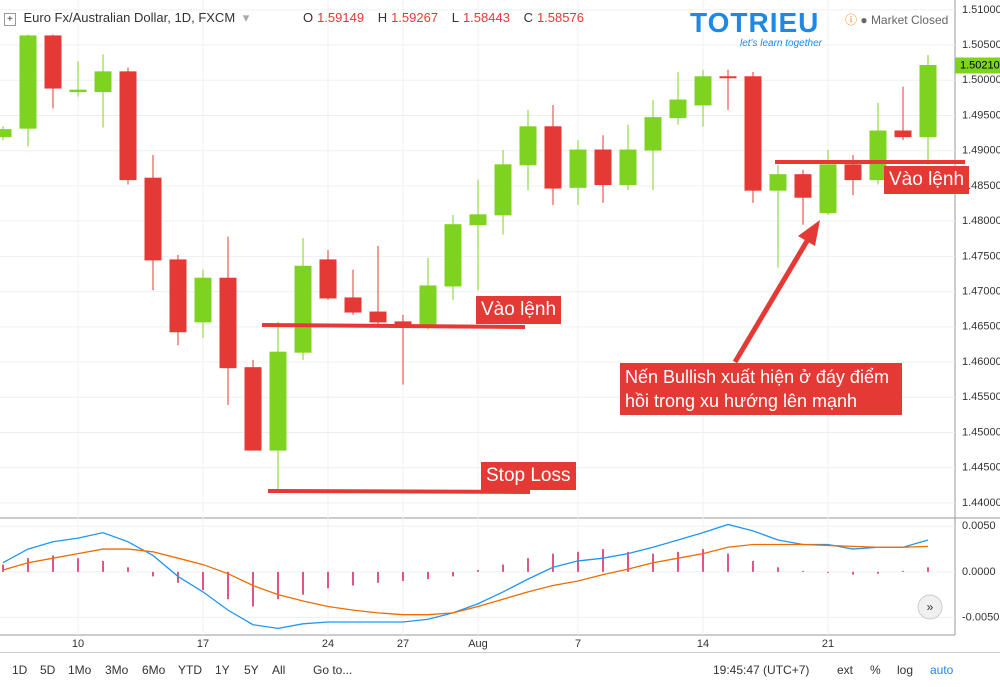  I want to click on scroll-button, so click(930, 607).